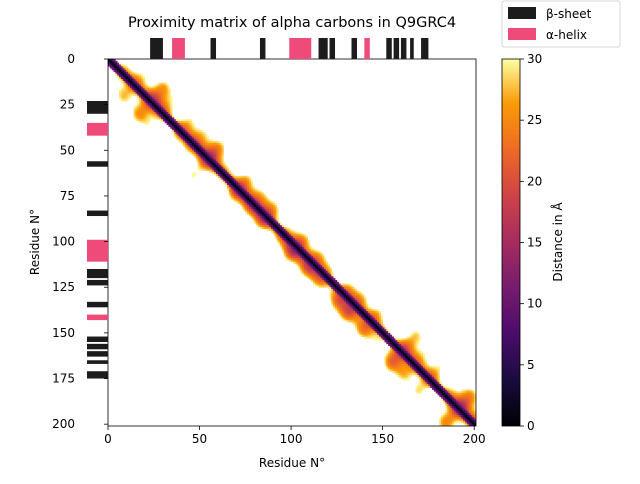  Describe the element at coordinates (97, 354) in the screenshot. I see `ss-segment-sheet` at that location.